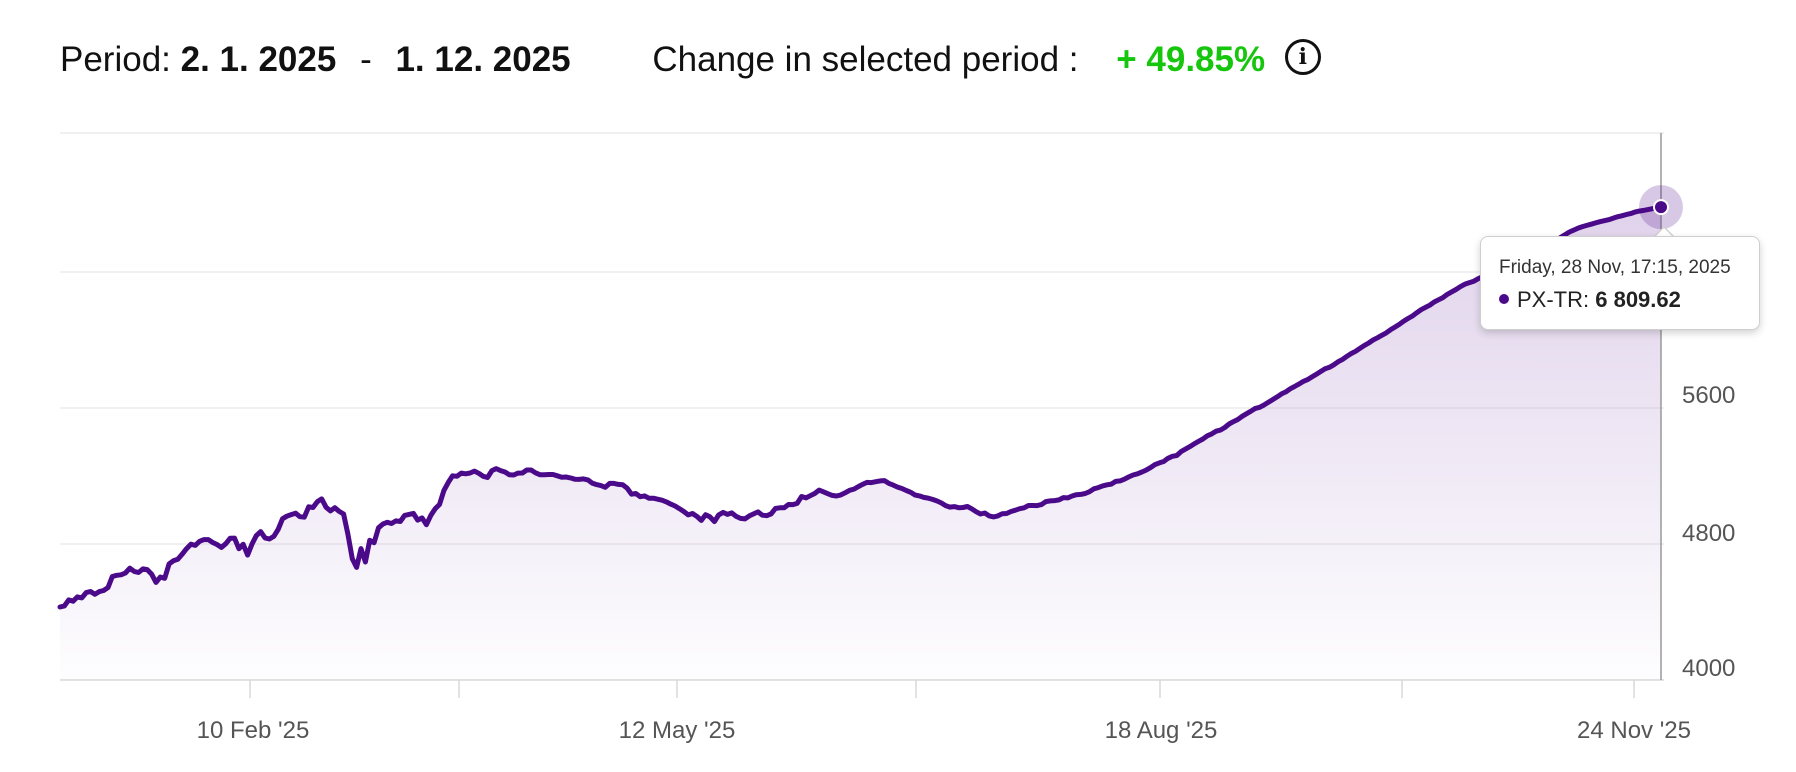  Describe the element at coordinates (1708, 395) in the screenshot. I see `y-tick-label: 5600` at that location.